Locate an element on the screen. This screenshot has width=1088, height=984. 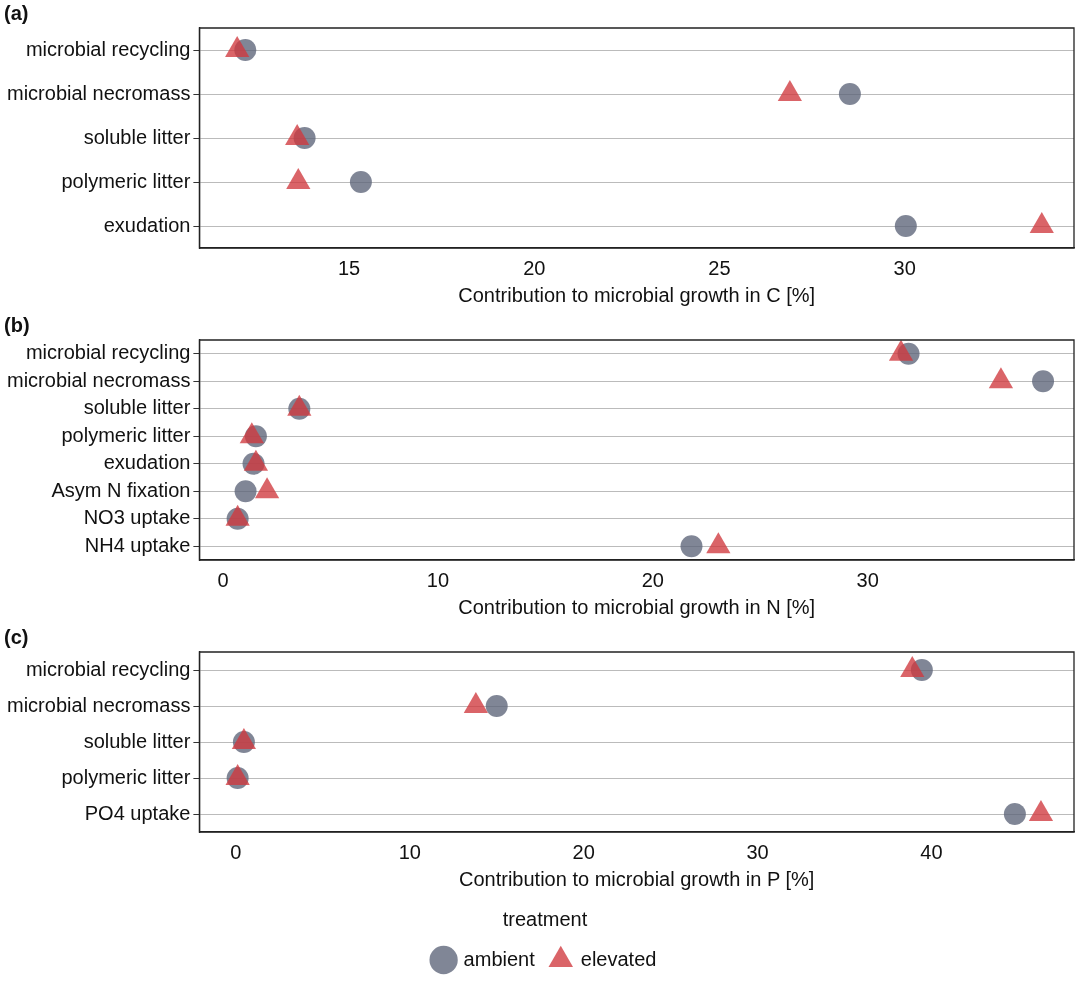
text: (a) is located at coordinates (16, 12).